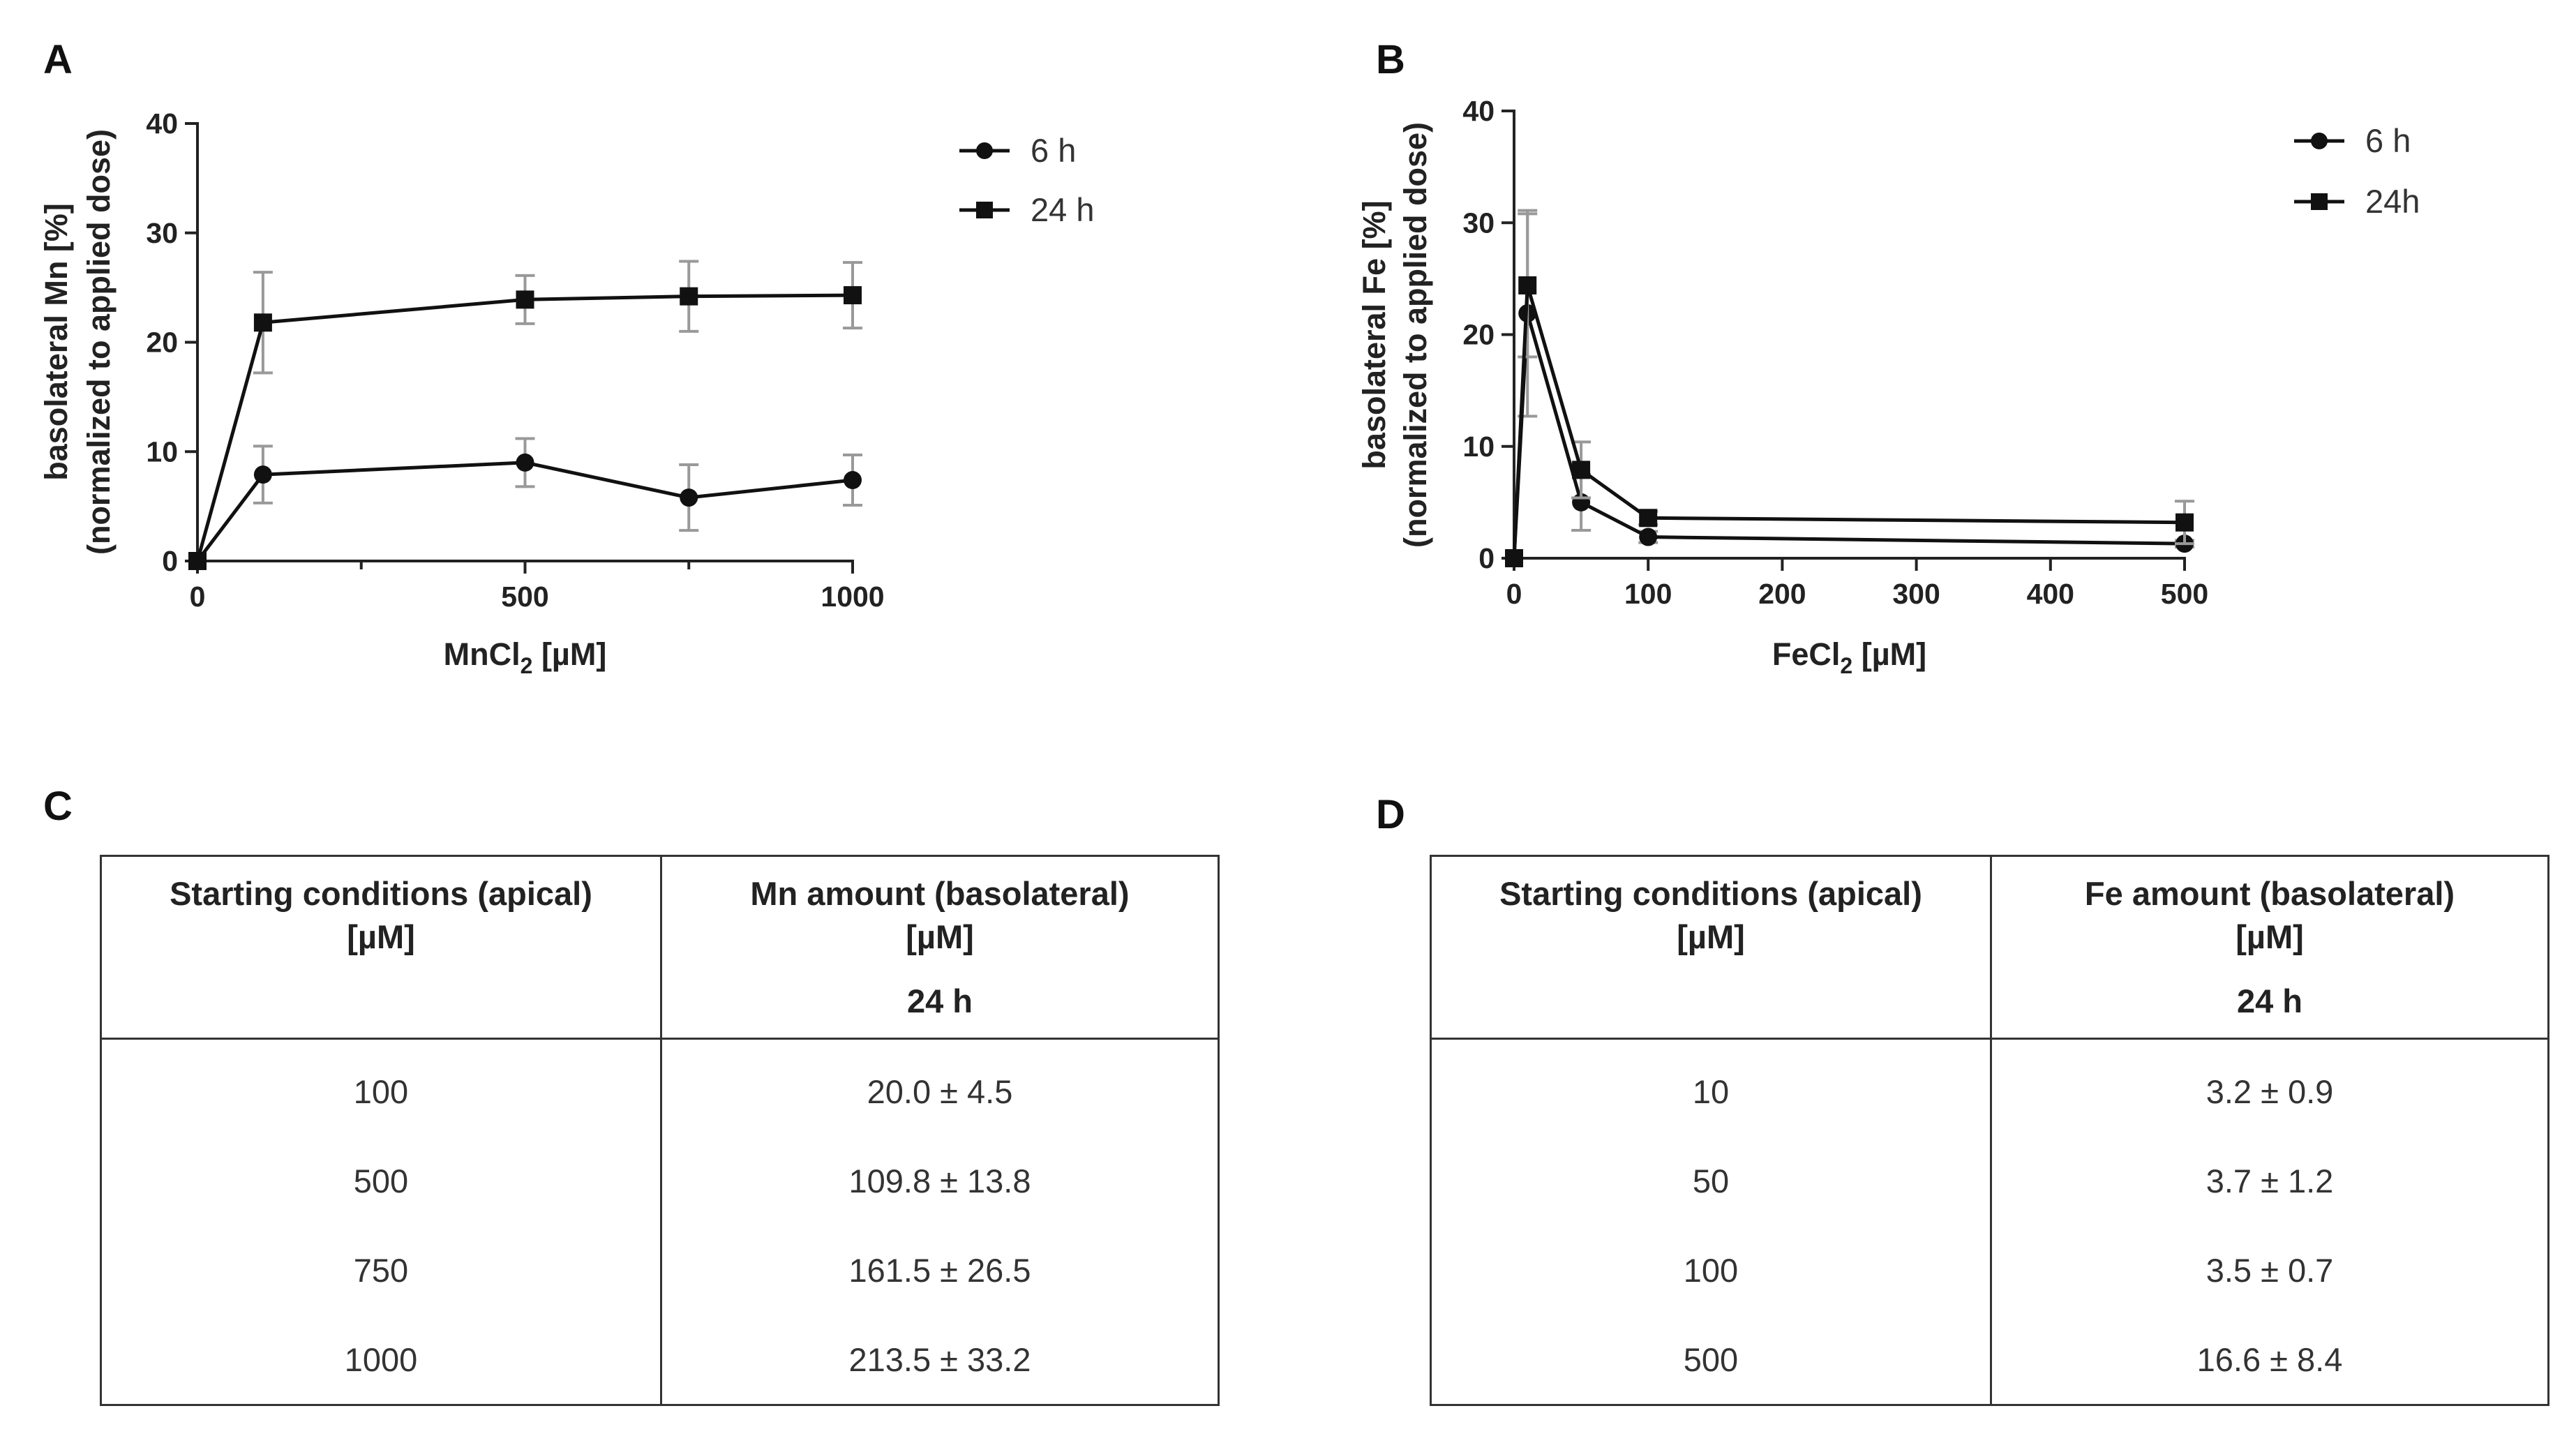  I want to click on cell-start: 1000, so click(381, 1359).